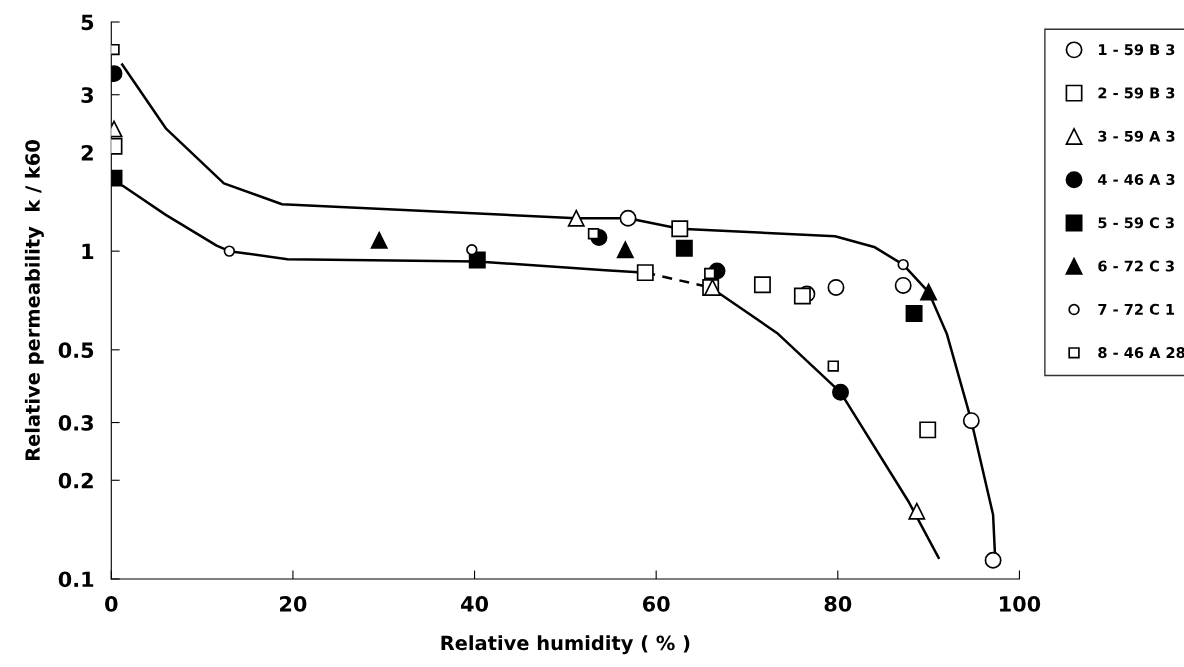  I want to click on x-axis-title: Relative humidity ( % ), so click(565, 645).